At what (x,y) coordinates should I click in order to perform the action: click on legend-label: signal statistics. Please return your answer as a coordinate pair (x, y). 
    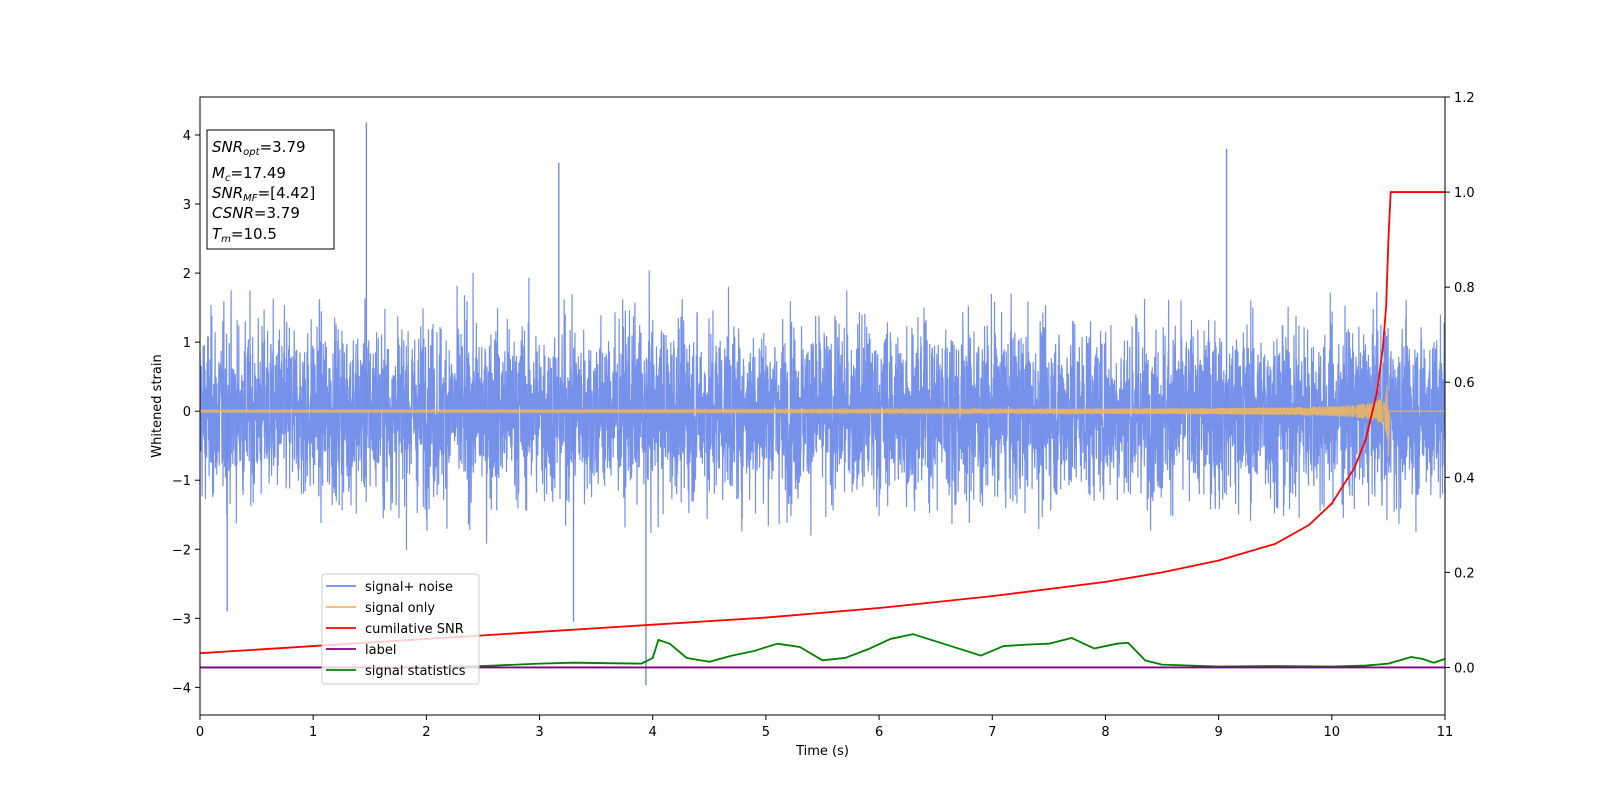
    Looking at the image, I should click on (415, 671).